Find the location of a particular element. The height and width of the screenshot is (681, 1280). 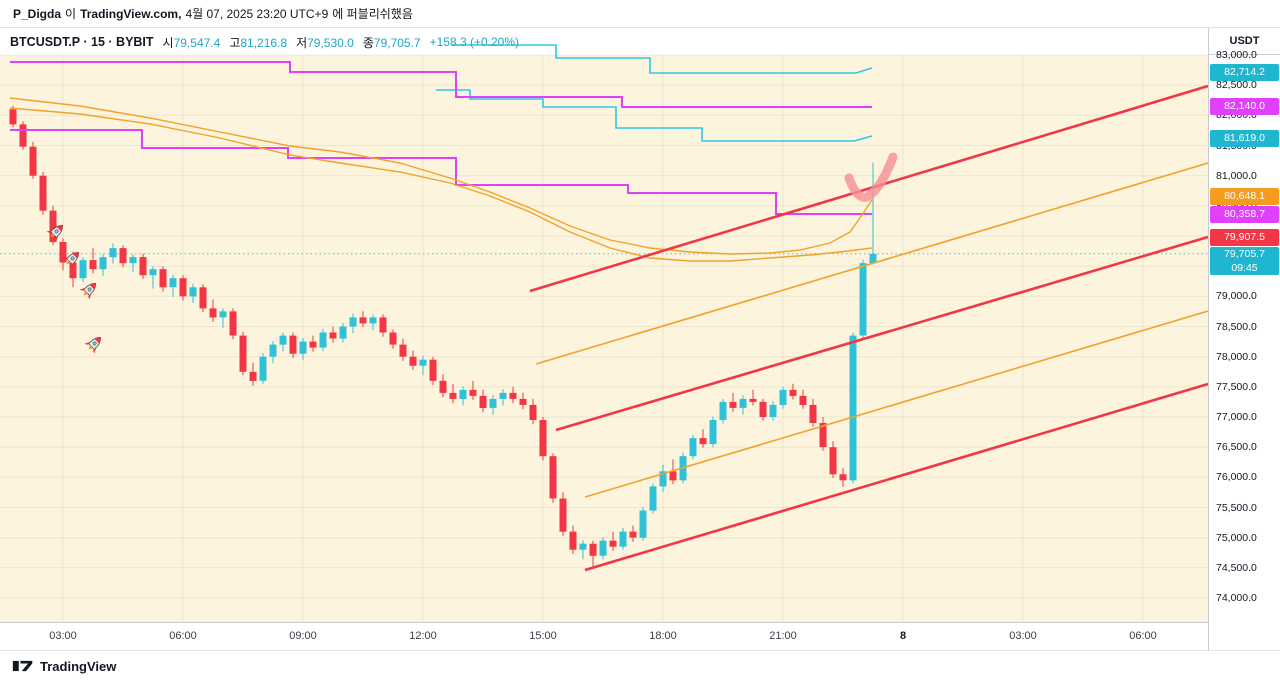

time-tick: 15:00 is located at coordinates (543, 636).